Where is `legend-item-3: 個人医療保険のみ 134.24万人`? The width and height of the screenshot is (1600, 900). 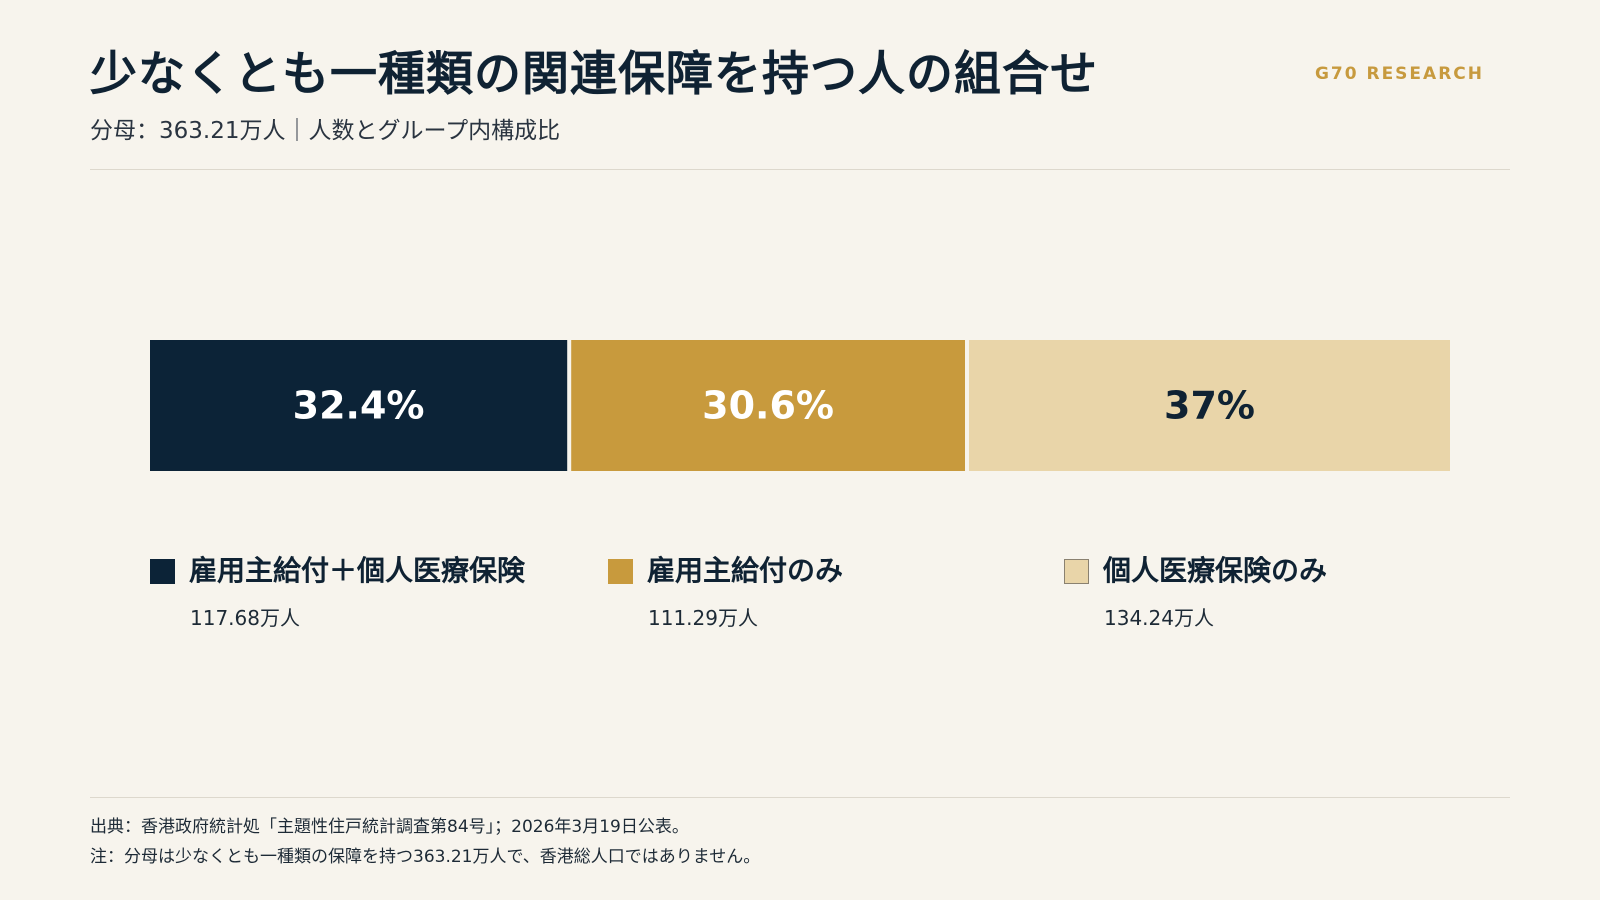 legend-item-3: 個人医療保険のみ 134.24万人 is located at coordinates (1195, 591).